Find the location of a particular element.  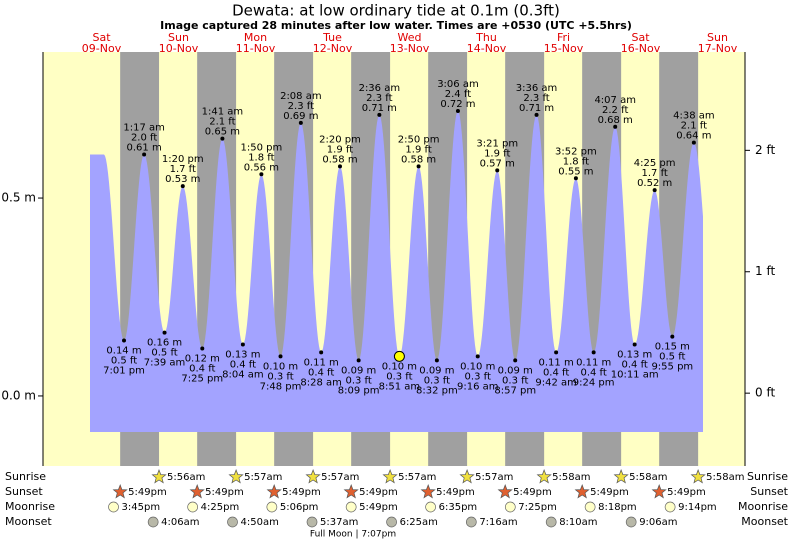

tide-label: 2.2 ft is located at coordinates (615, 110).